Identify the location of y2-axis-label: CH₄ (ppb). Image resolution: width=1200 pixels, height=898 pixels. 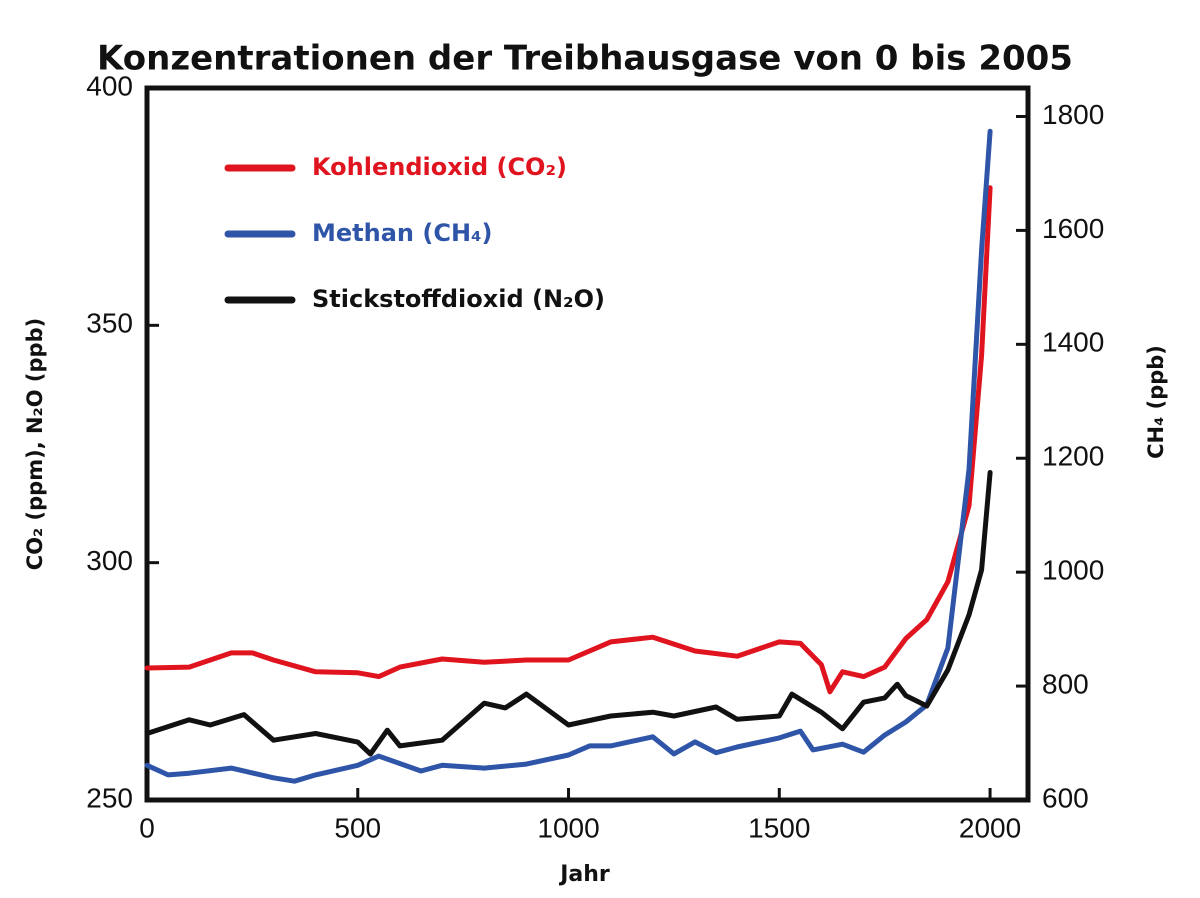
(1156, 402).